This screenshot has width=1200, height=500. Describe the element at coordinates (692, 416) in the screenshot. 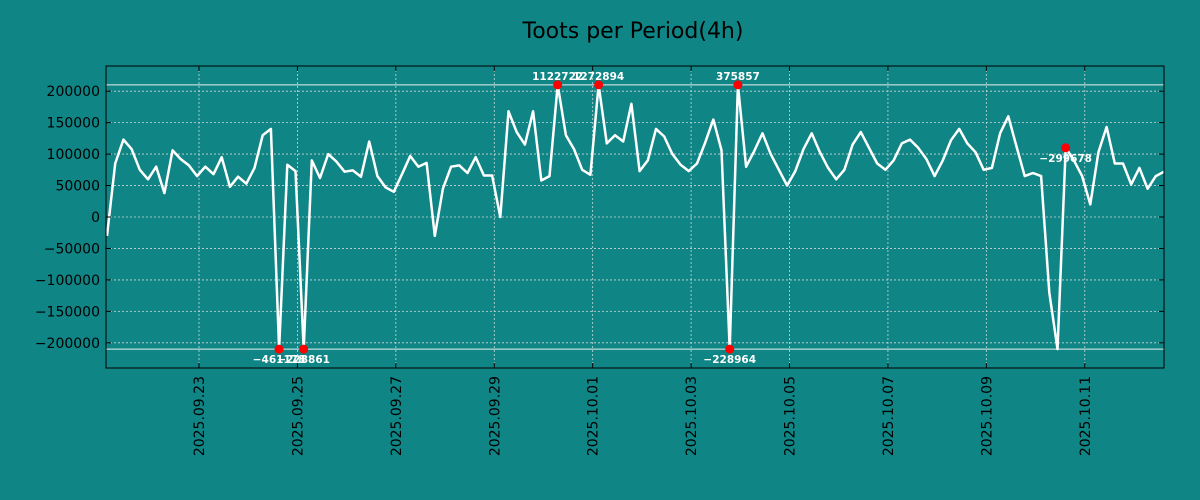

I see `x-tick-label: 2025.10.03` at that location.